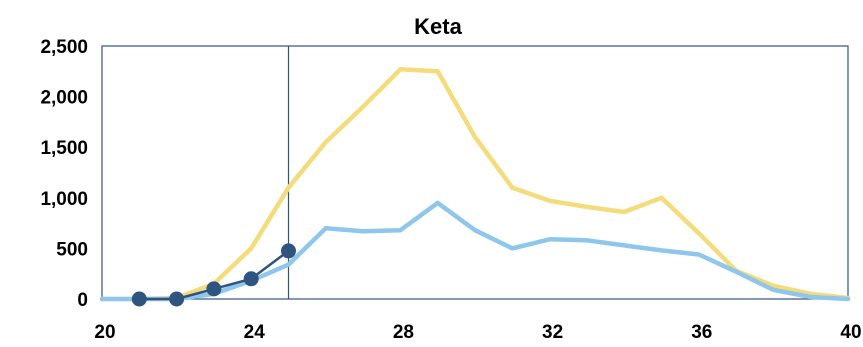 Image resolution: width=863 pixels, height=347 pixels. Describe the element at coordinates (438, 26) in the screenshot. I see `chart-title: Keta` at that location.